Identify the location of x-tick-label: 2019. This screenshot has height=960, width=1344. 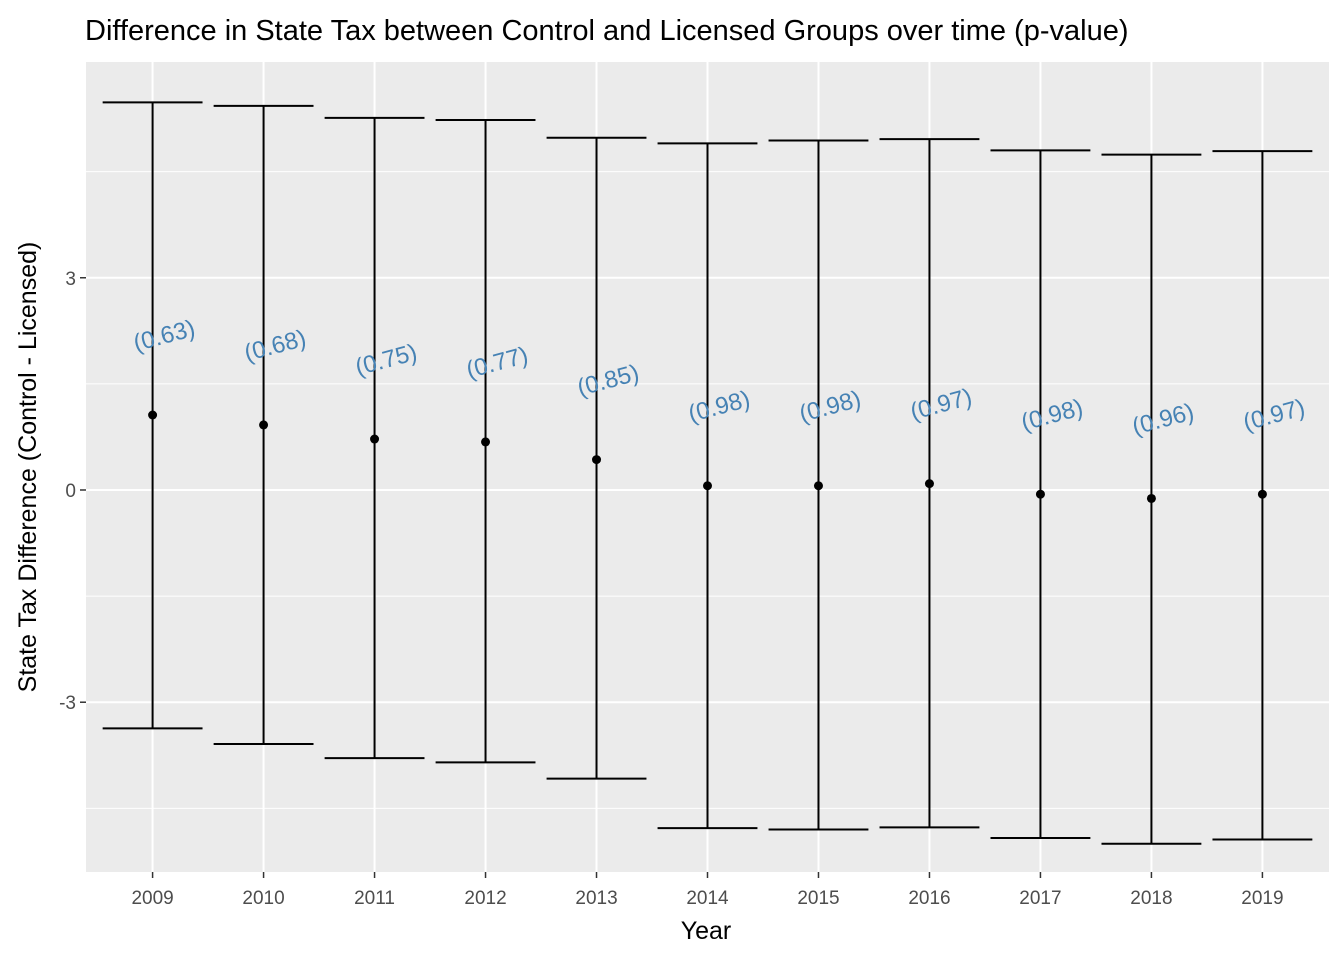
(1262, 898).